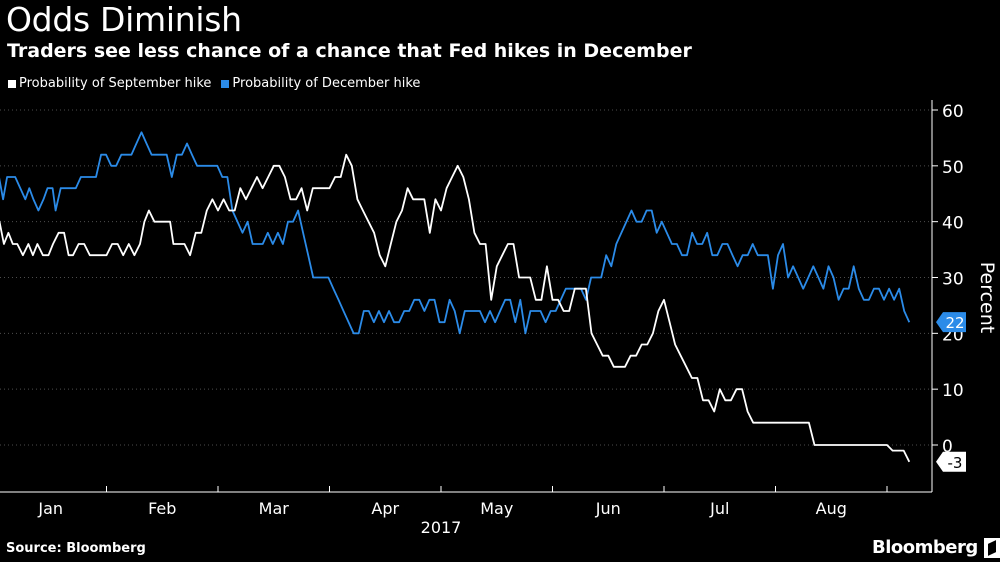  I want to click on x-axis-year-label: 2017, so click(441, 527).